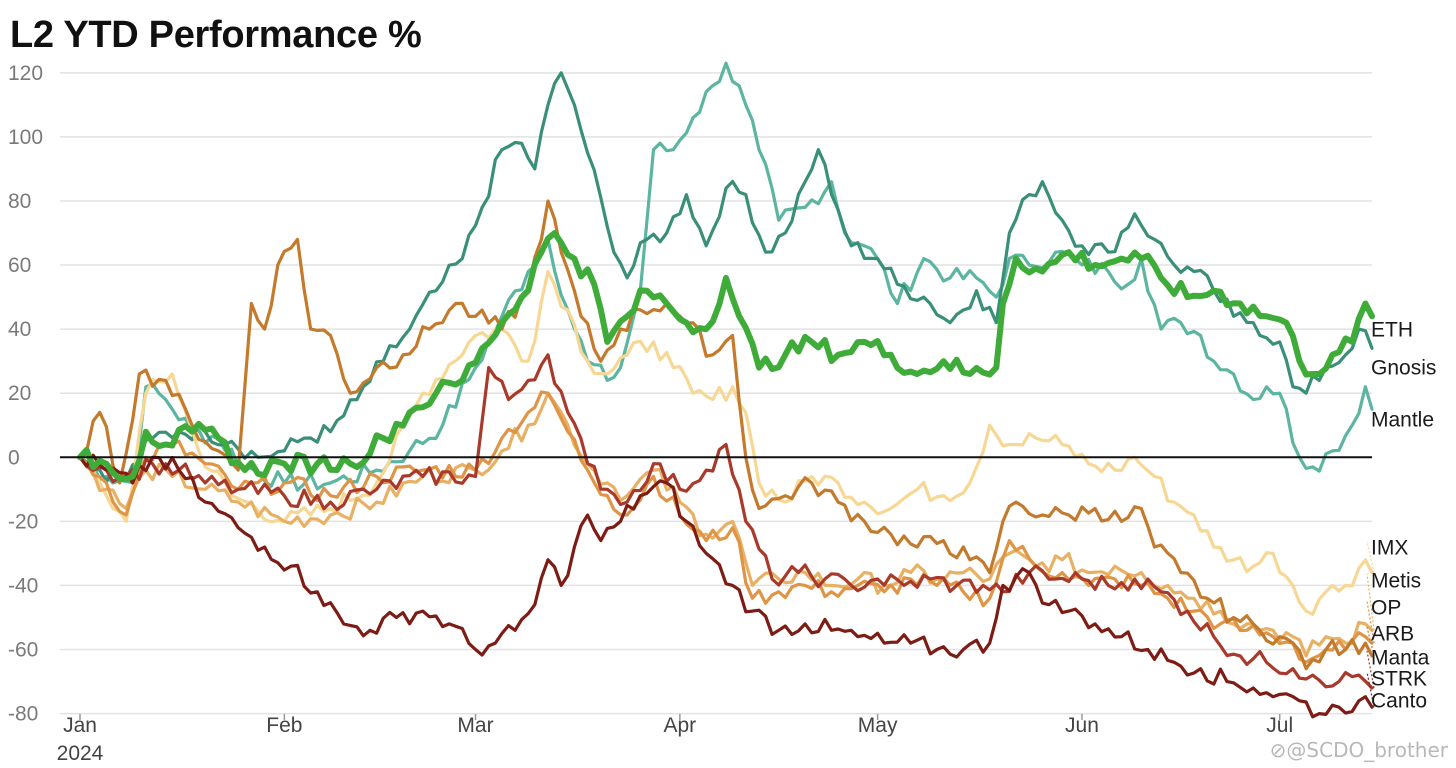 This screenshot has width=1456, height=768. I want to click on x-tick-sublabel: 2024, so click(80, 753).